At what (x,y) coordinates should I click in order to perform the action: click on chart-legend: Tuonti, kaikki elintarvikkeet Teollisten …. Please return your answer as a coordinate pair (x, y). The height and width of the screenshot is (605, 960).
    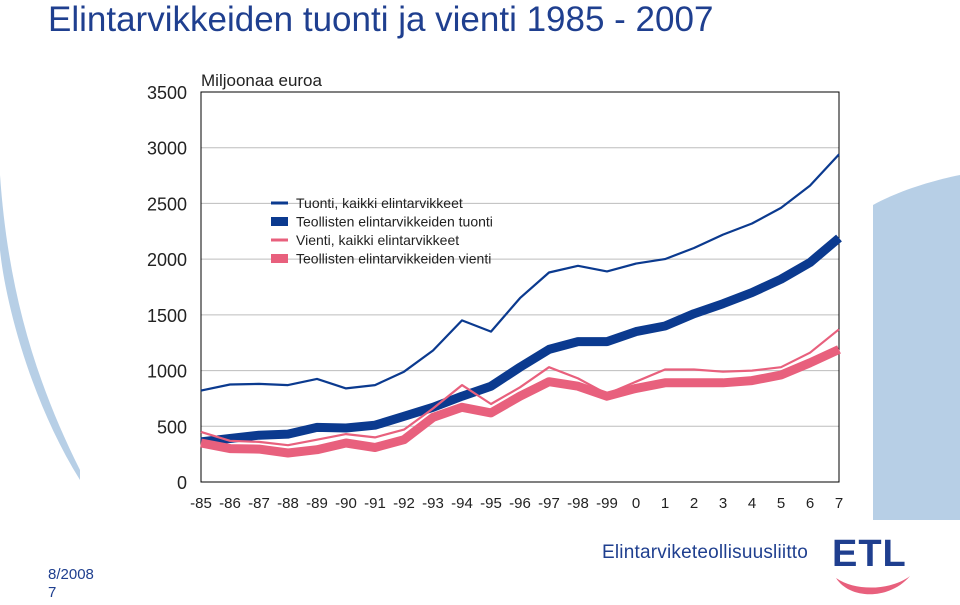
    Looking at the image, I should click on (382, 231).